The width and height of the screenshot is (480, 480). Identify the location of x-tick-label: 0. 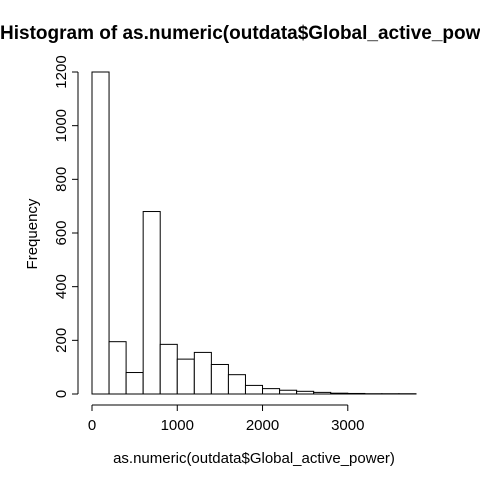
(92, 425).